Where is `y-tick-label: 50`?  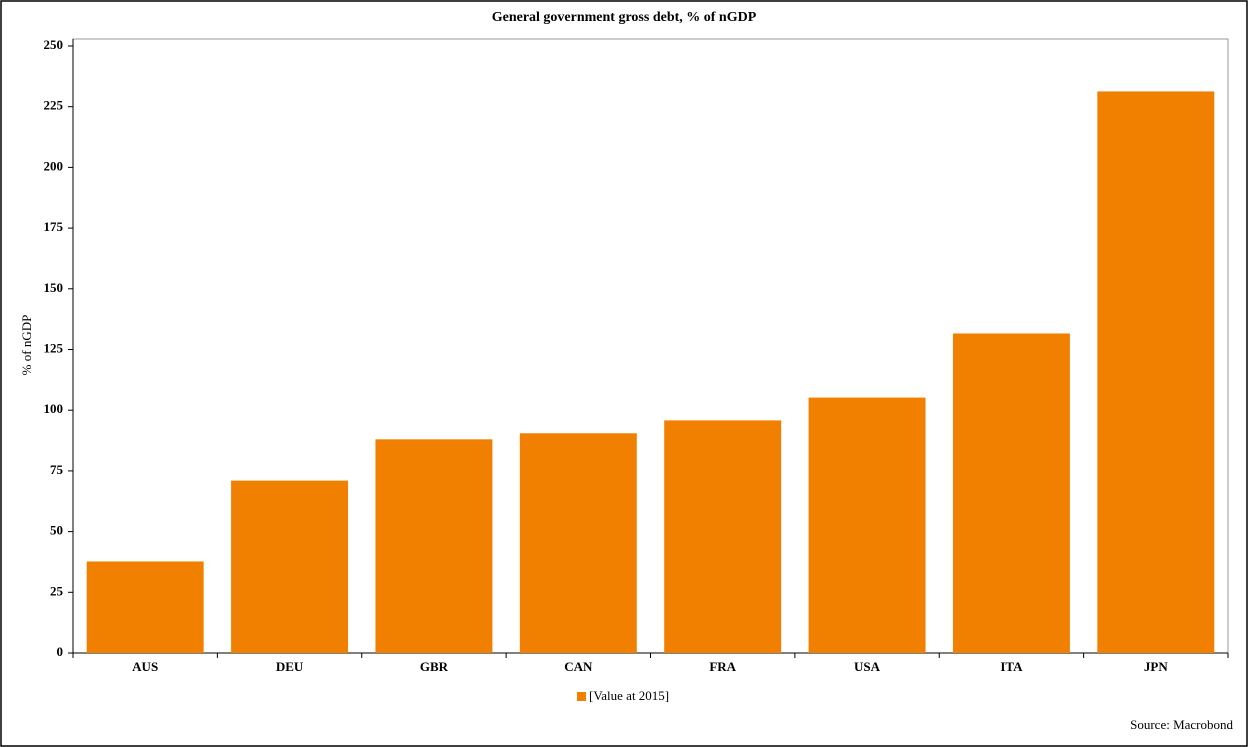 y-tick-label: 50 is located at coordinates (56, 530).